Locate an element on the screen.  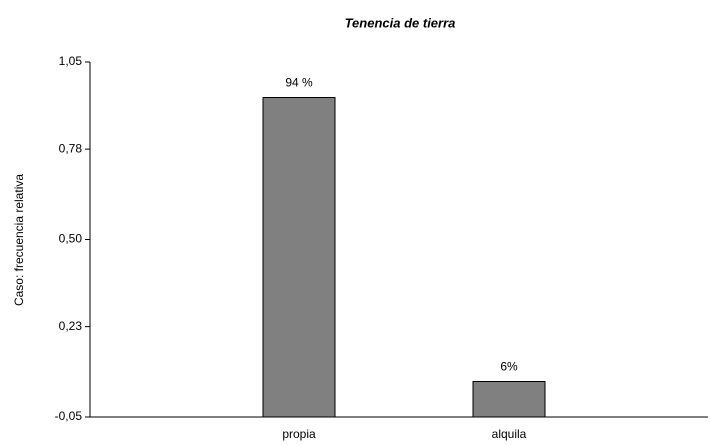
y-tick-label: 0,23 is located at coordinates (71, 326).